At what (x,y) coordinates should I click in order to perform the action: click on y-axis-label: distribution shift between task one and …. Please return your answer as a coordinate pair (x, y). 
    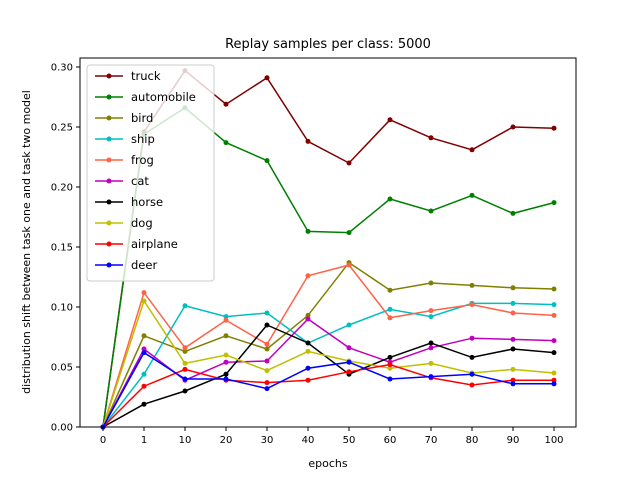
    Looking at the image, I should click on (26, 242).